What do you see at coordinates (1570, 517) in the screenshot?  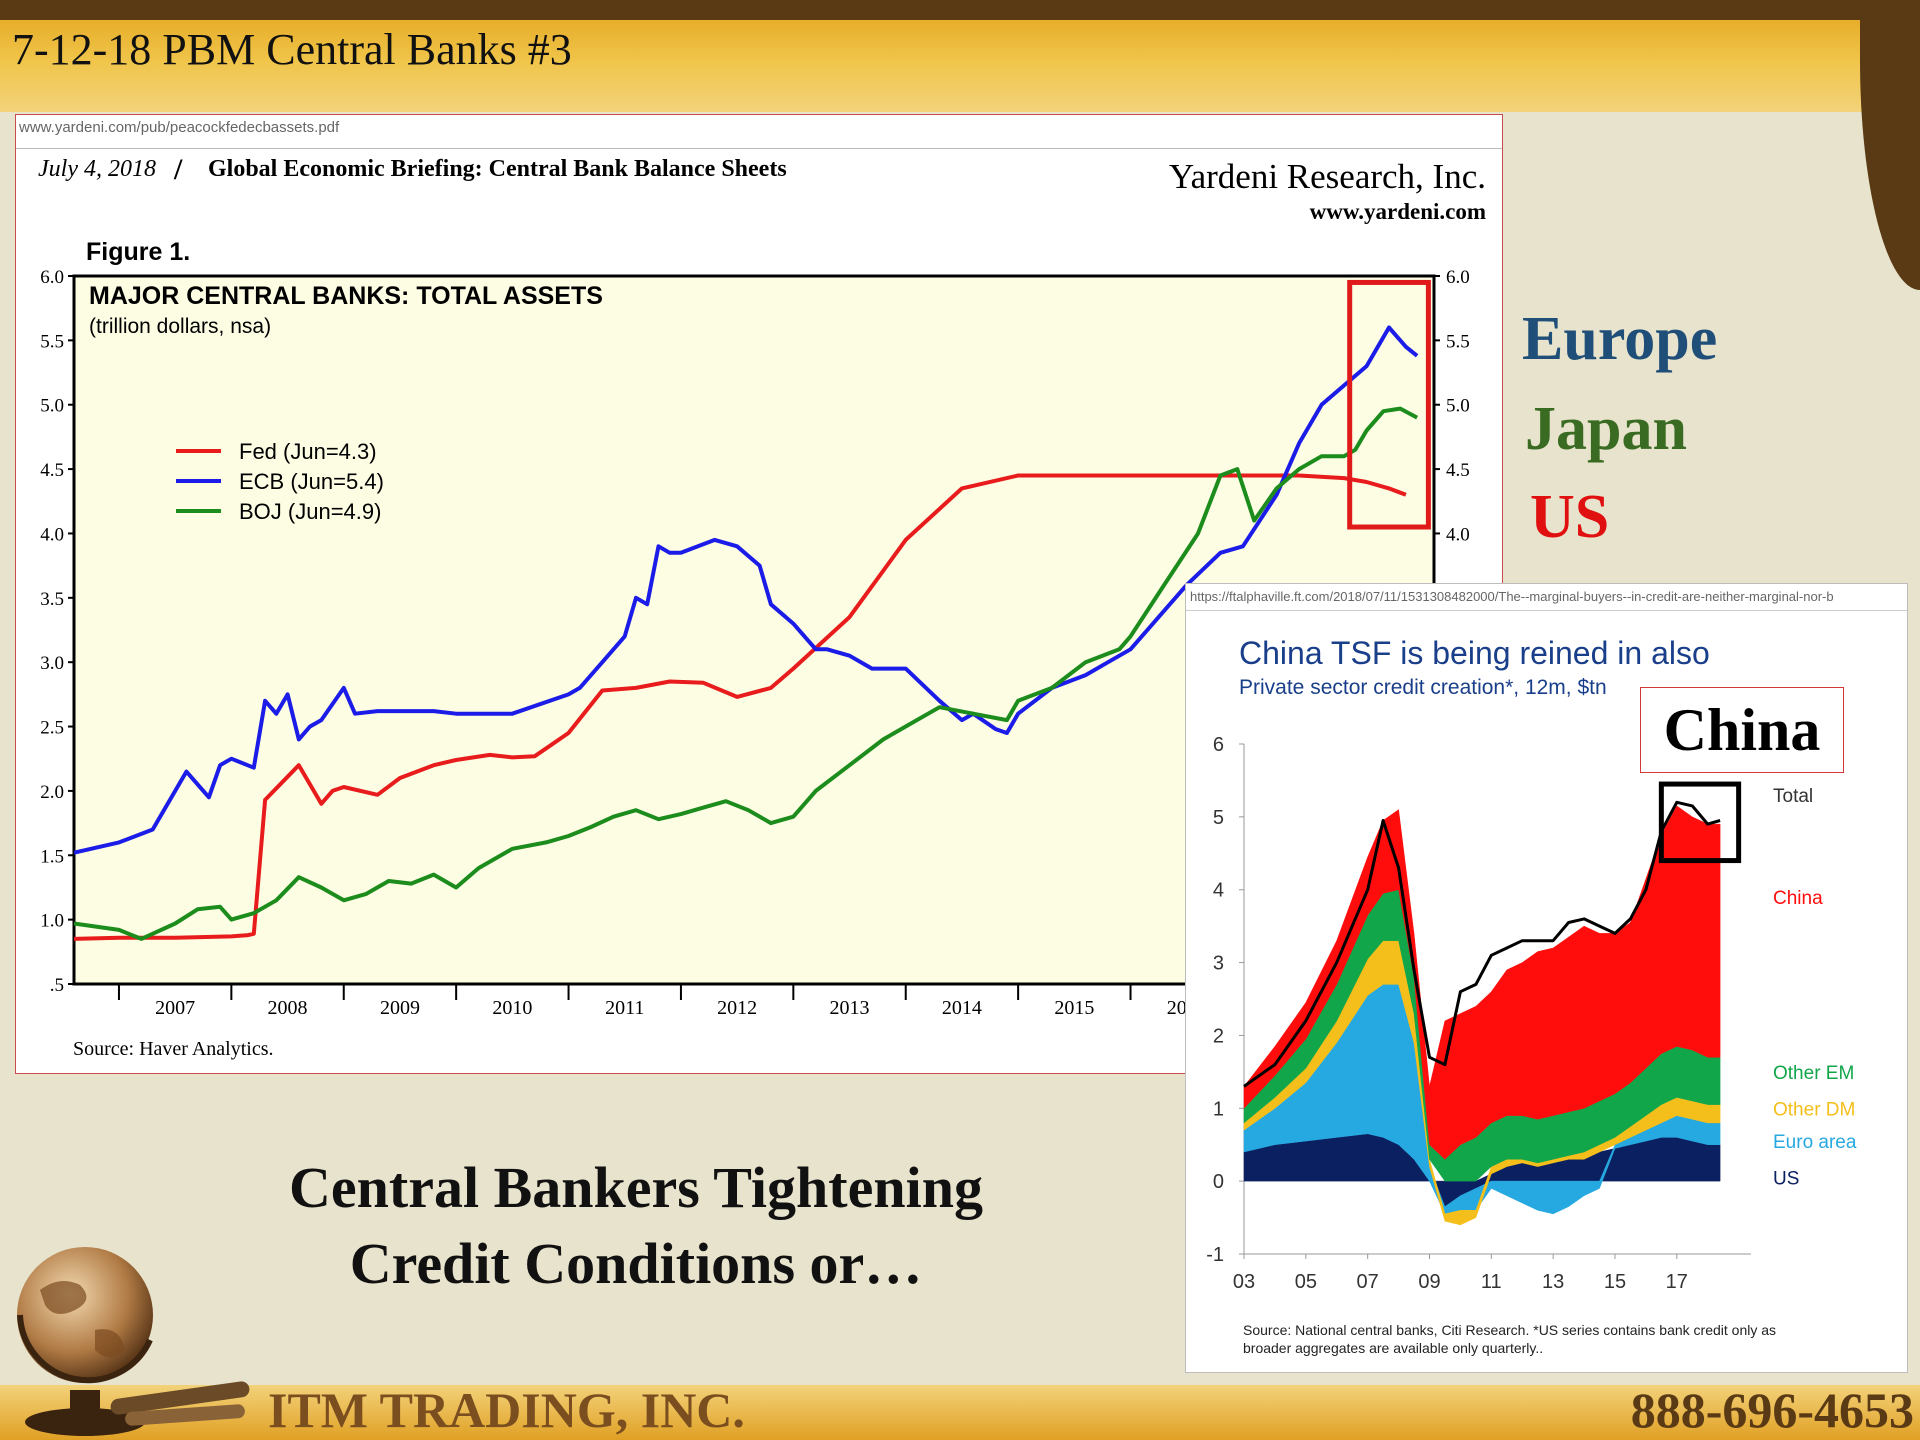 I see `us-label: US` at bounding box center [1570, 517].